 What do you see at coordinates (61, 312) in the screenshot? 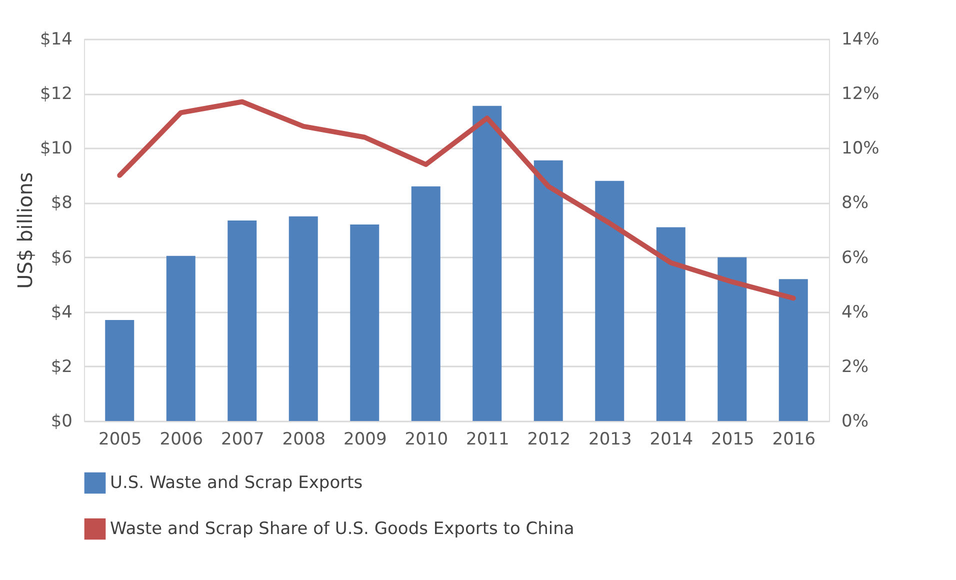
I see `y-tick-label: $4` at bounding box center [61, 312].